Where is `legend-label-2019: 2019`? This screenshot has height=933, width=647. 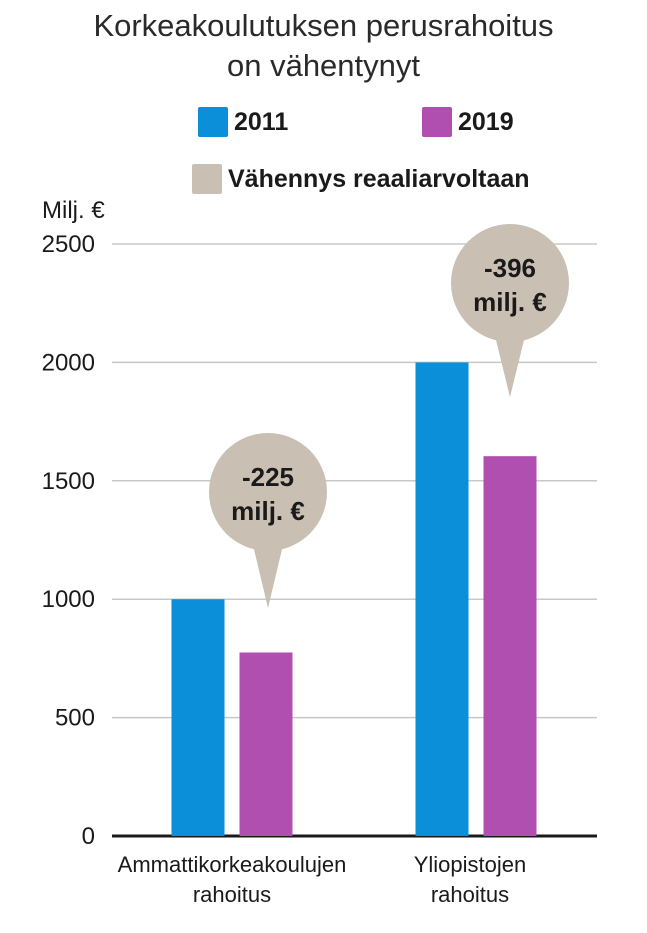 legend-label-2019: 2019 is located at coordinates (486, 121).